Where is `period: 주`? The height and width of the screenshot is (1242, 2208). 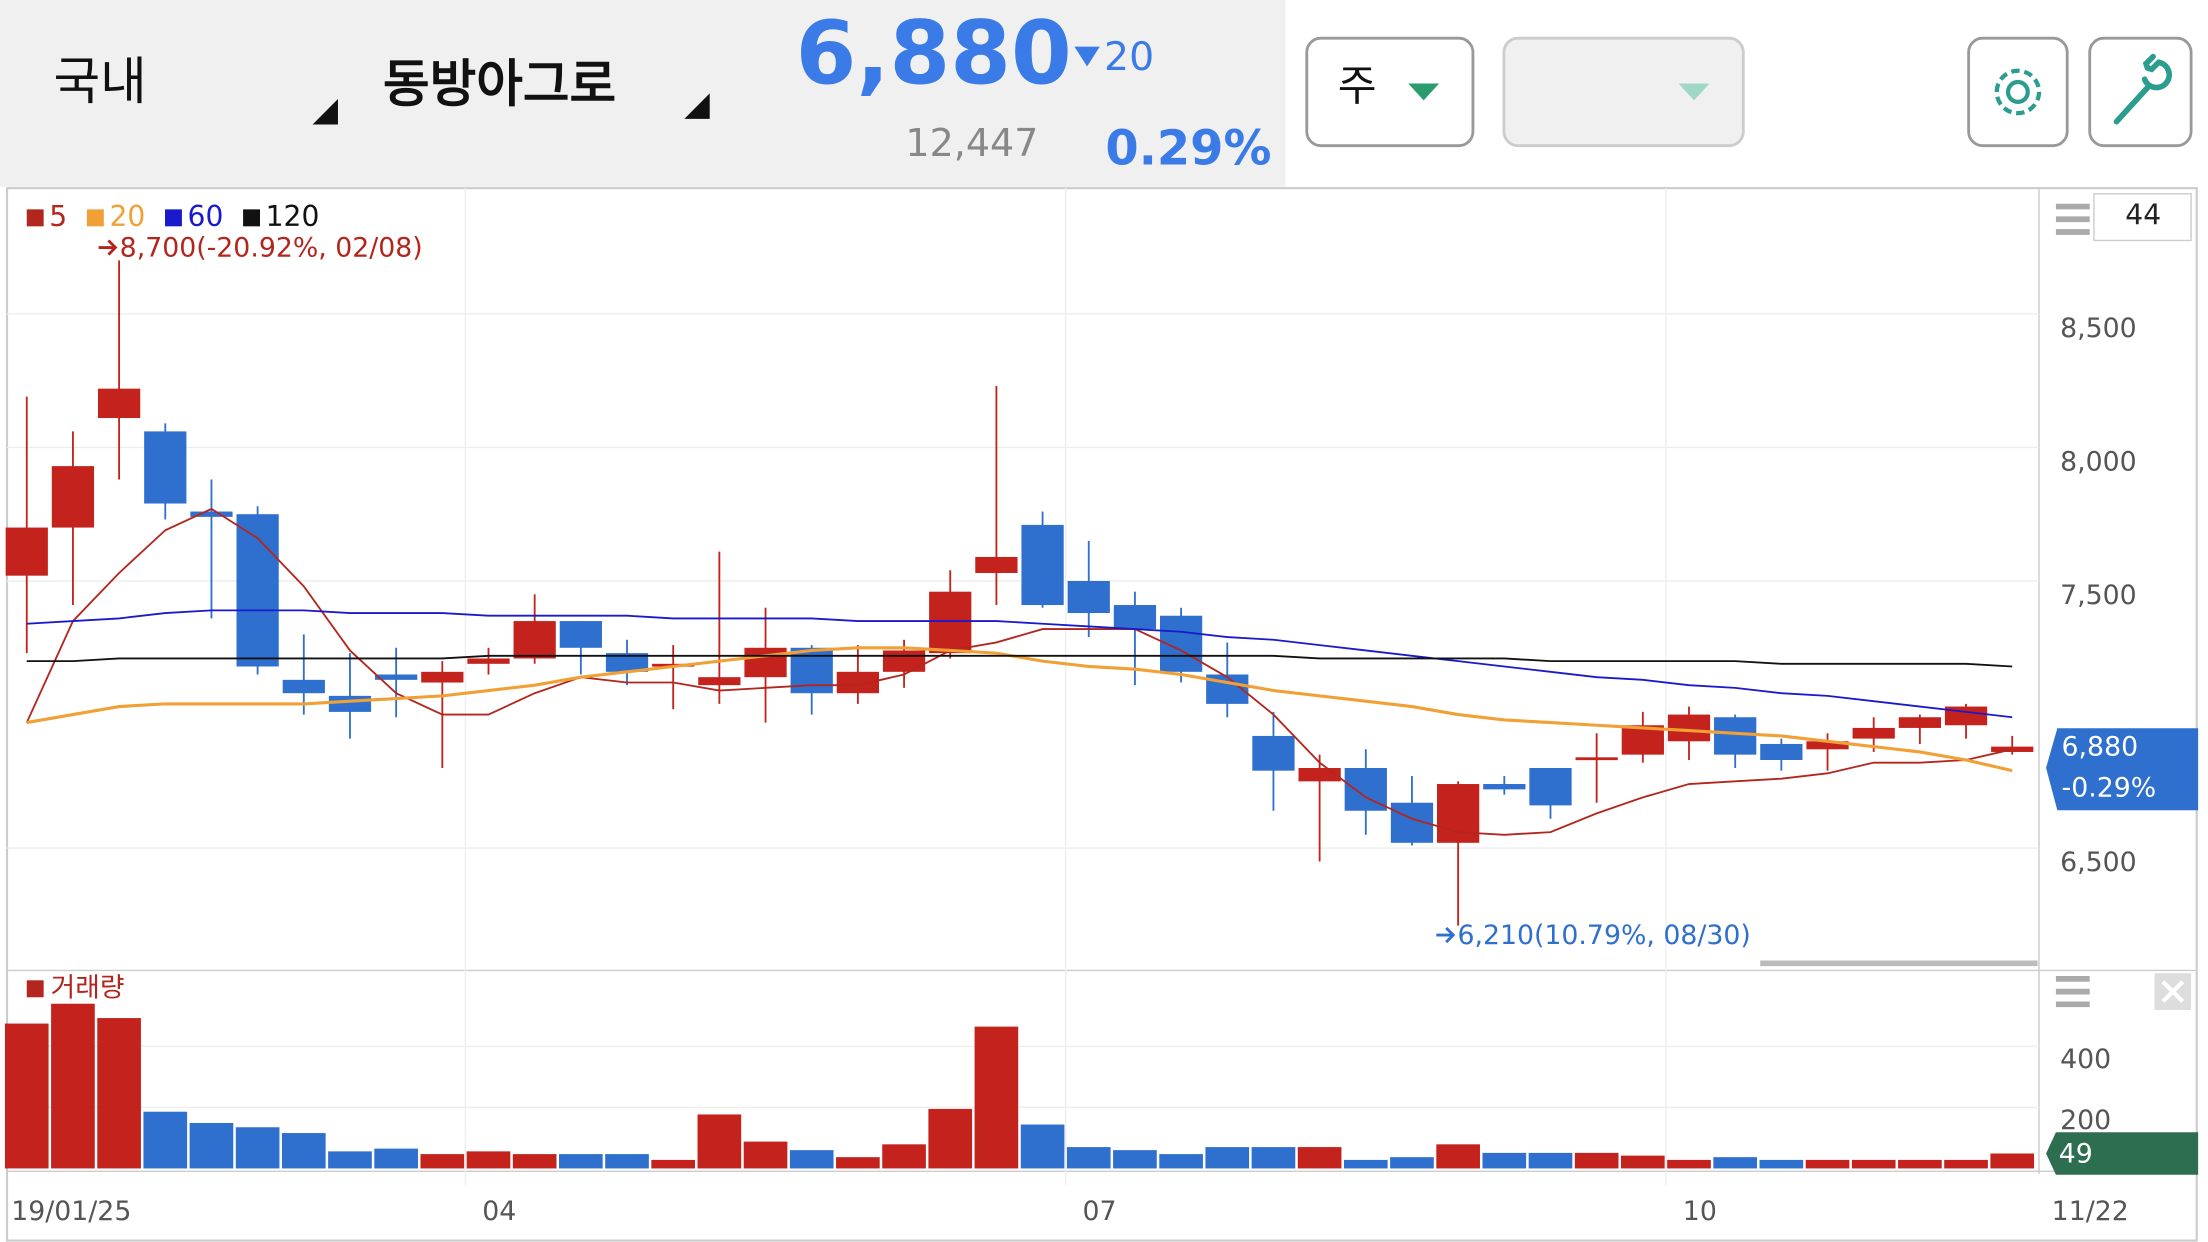 period: 주 is located at coordinates (1357, 86).